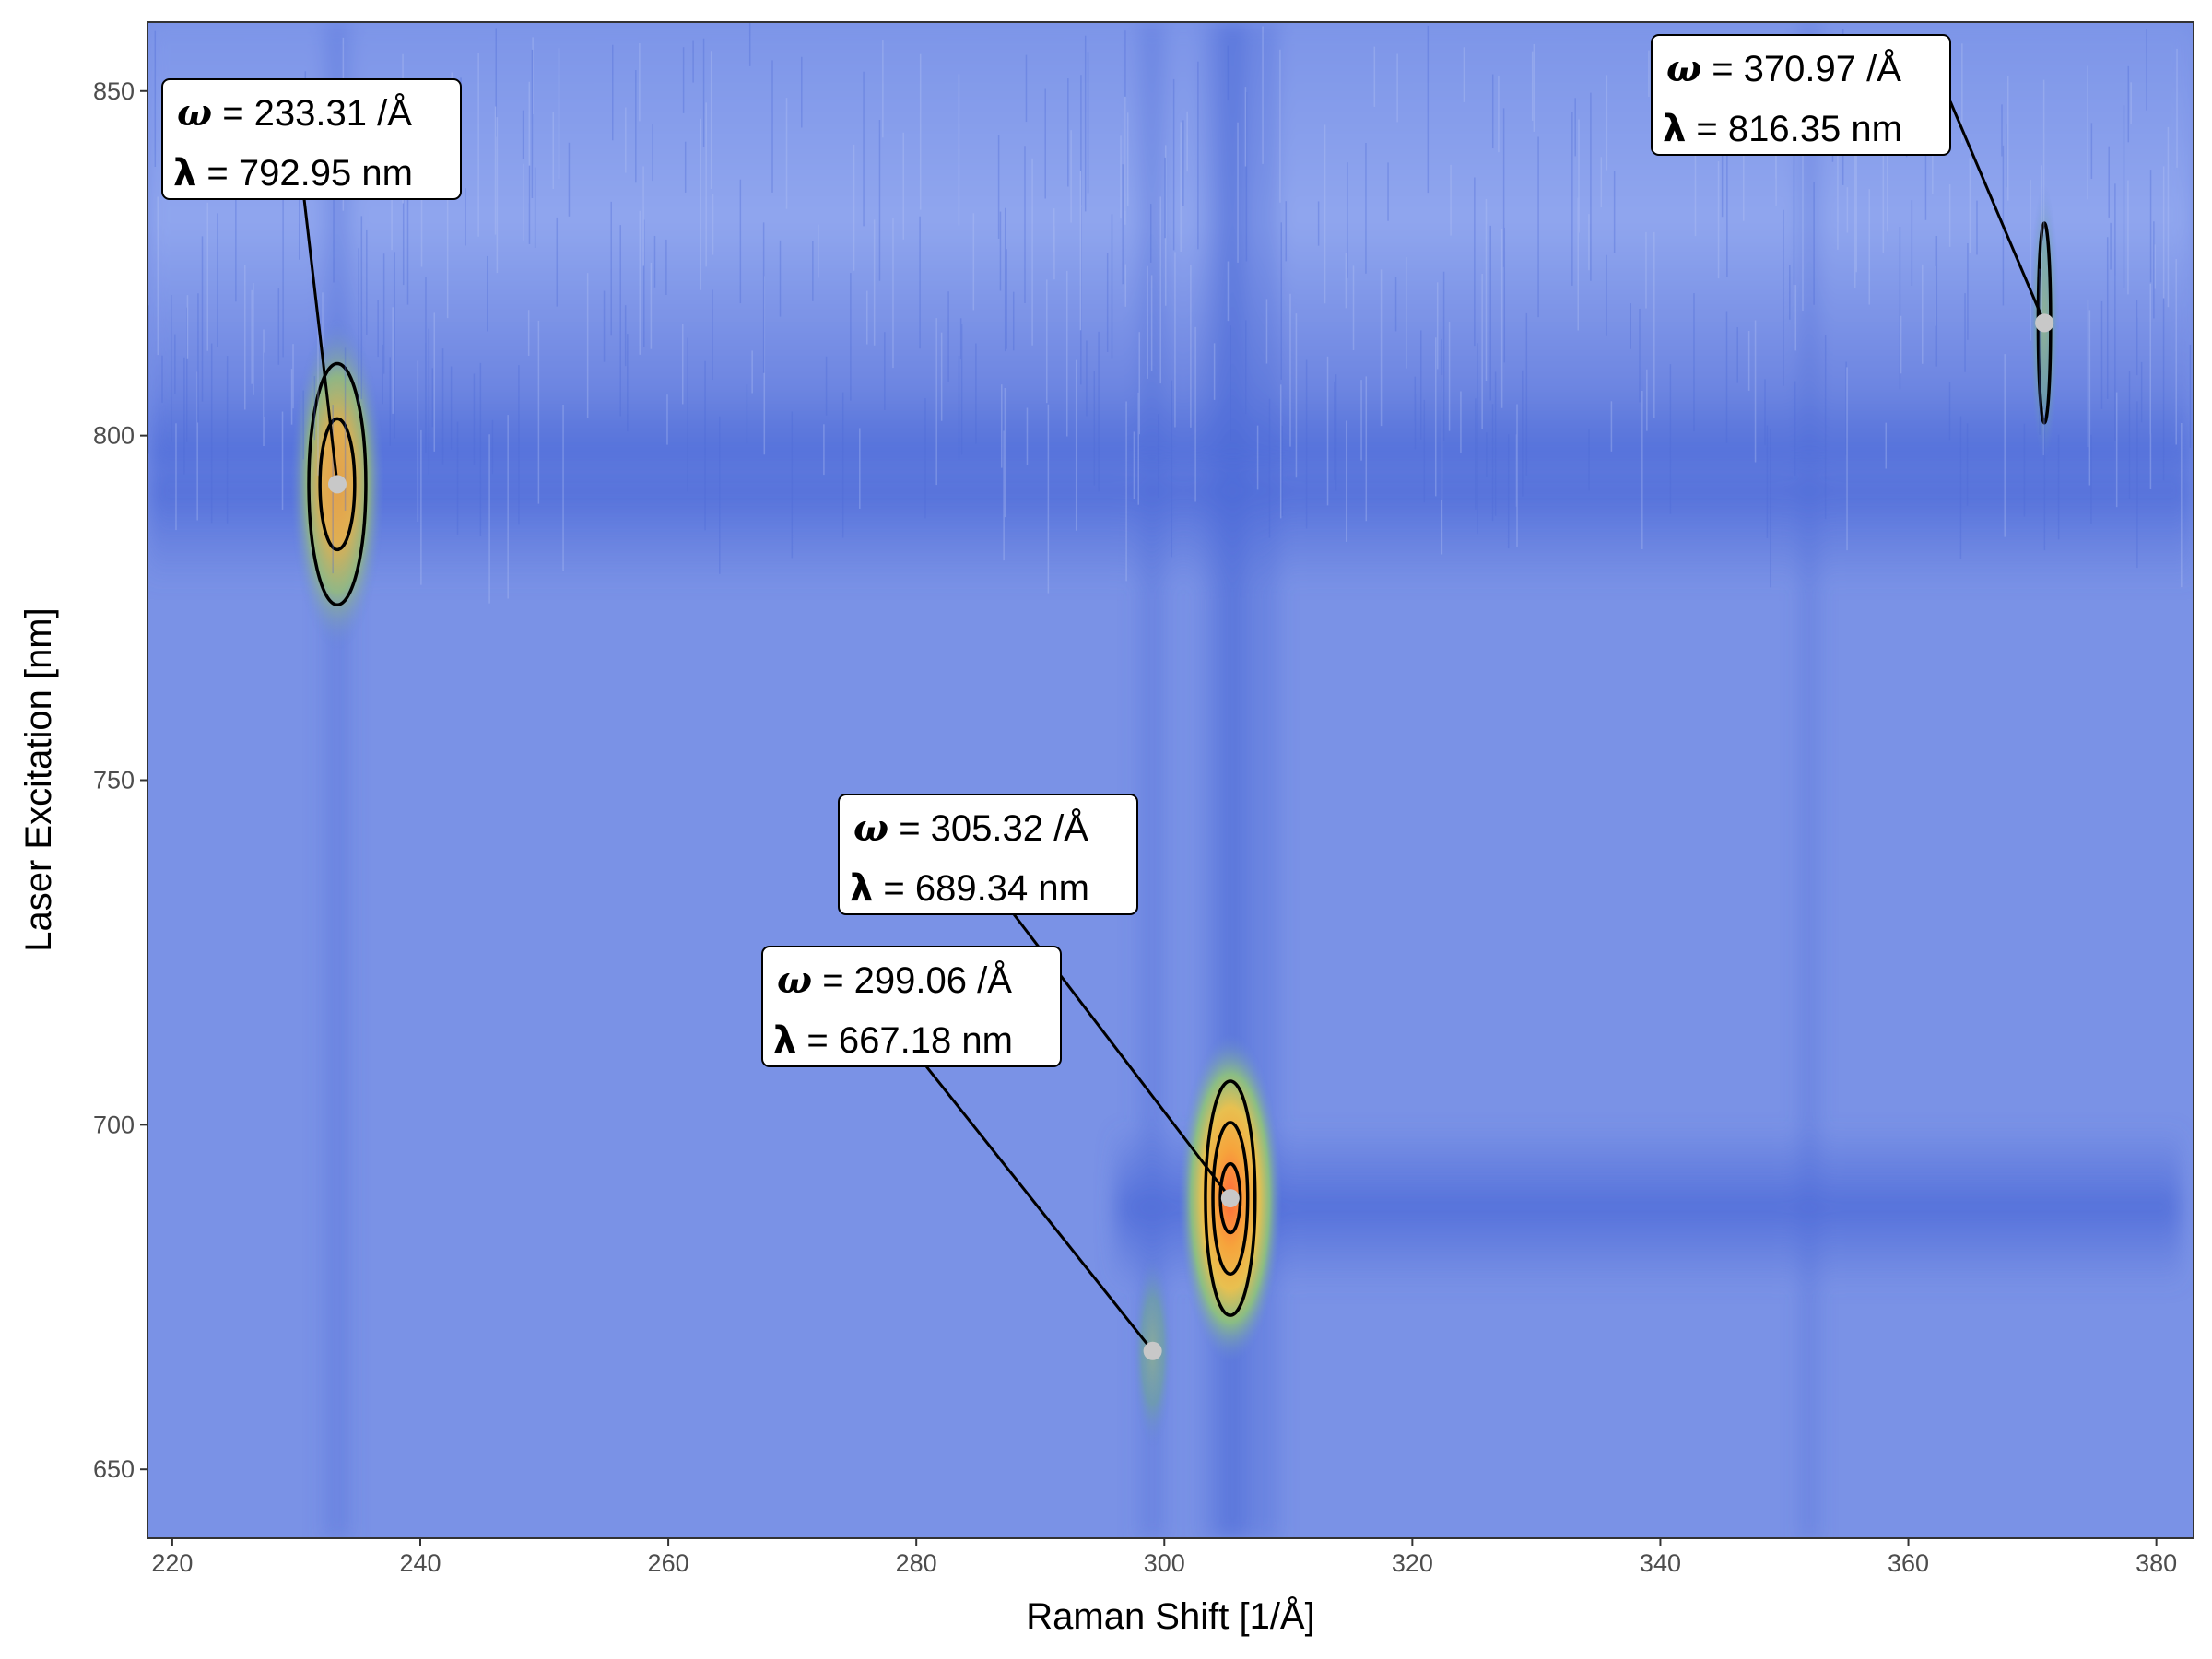  What do you see at coordinates (1164, 1563) in the screenshot?
I see `x-tick-label: 300` at bounding box center [1164, 1563].